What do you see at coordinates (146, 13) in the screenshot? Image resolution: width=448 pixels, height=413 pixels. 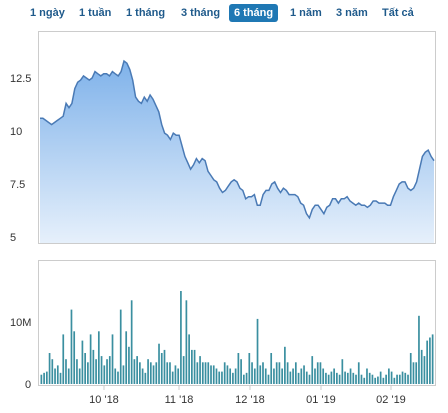 I see `range-button-1-month: 1 tháng` at bounding box center [146, 13].